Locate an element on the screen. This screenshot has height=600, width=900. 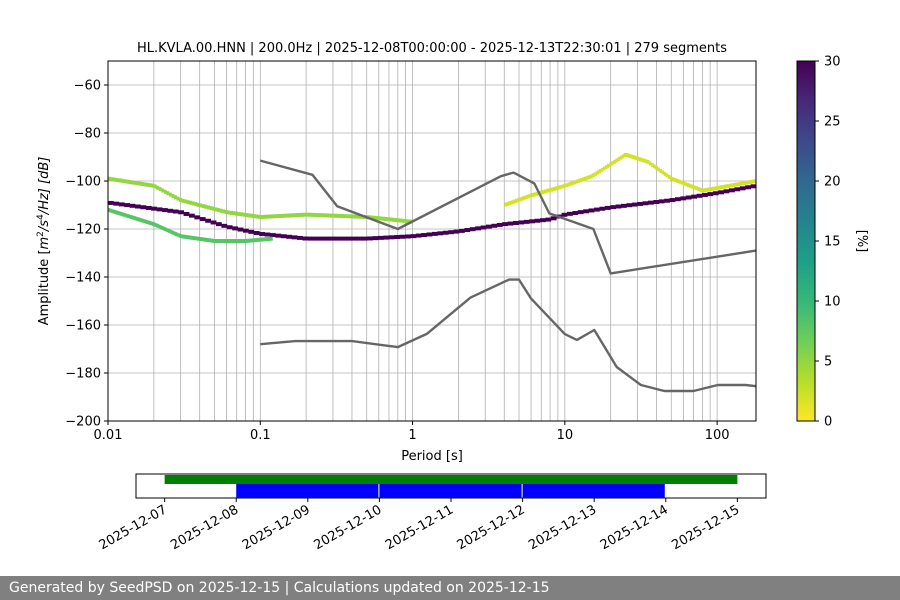
colorbar-tick-label: 5 is located at coordinates (828, 362).